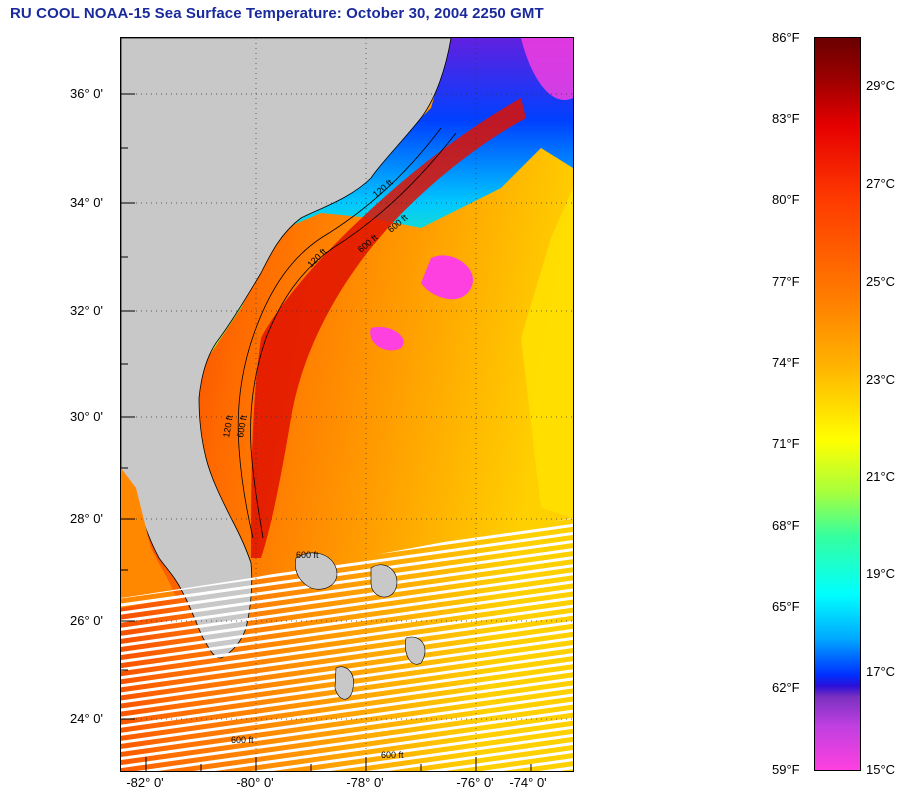 Image resolution: width=913 pixels, height=793 pixels. Describe the element at coordinates (881, 476) in the screenshot. I see `colorbar-c-label: 21°C` at that location.